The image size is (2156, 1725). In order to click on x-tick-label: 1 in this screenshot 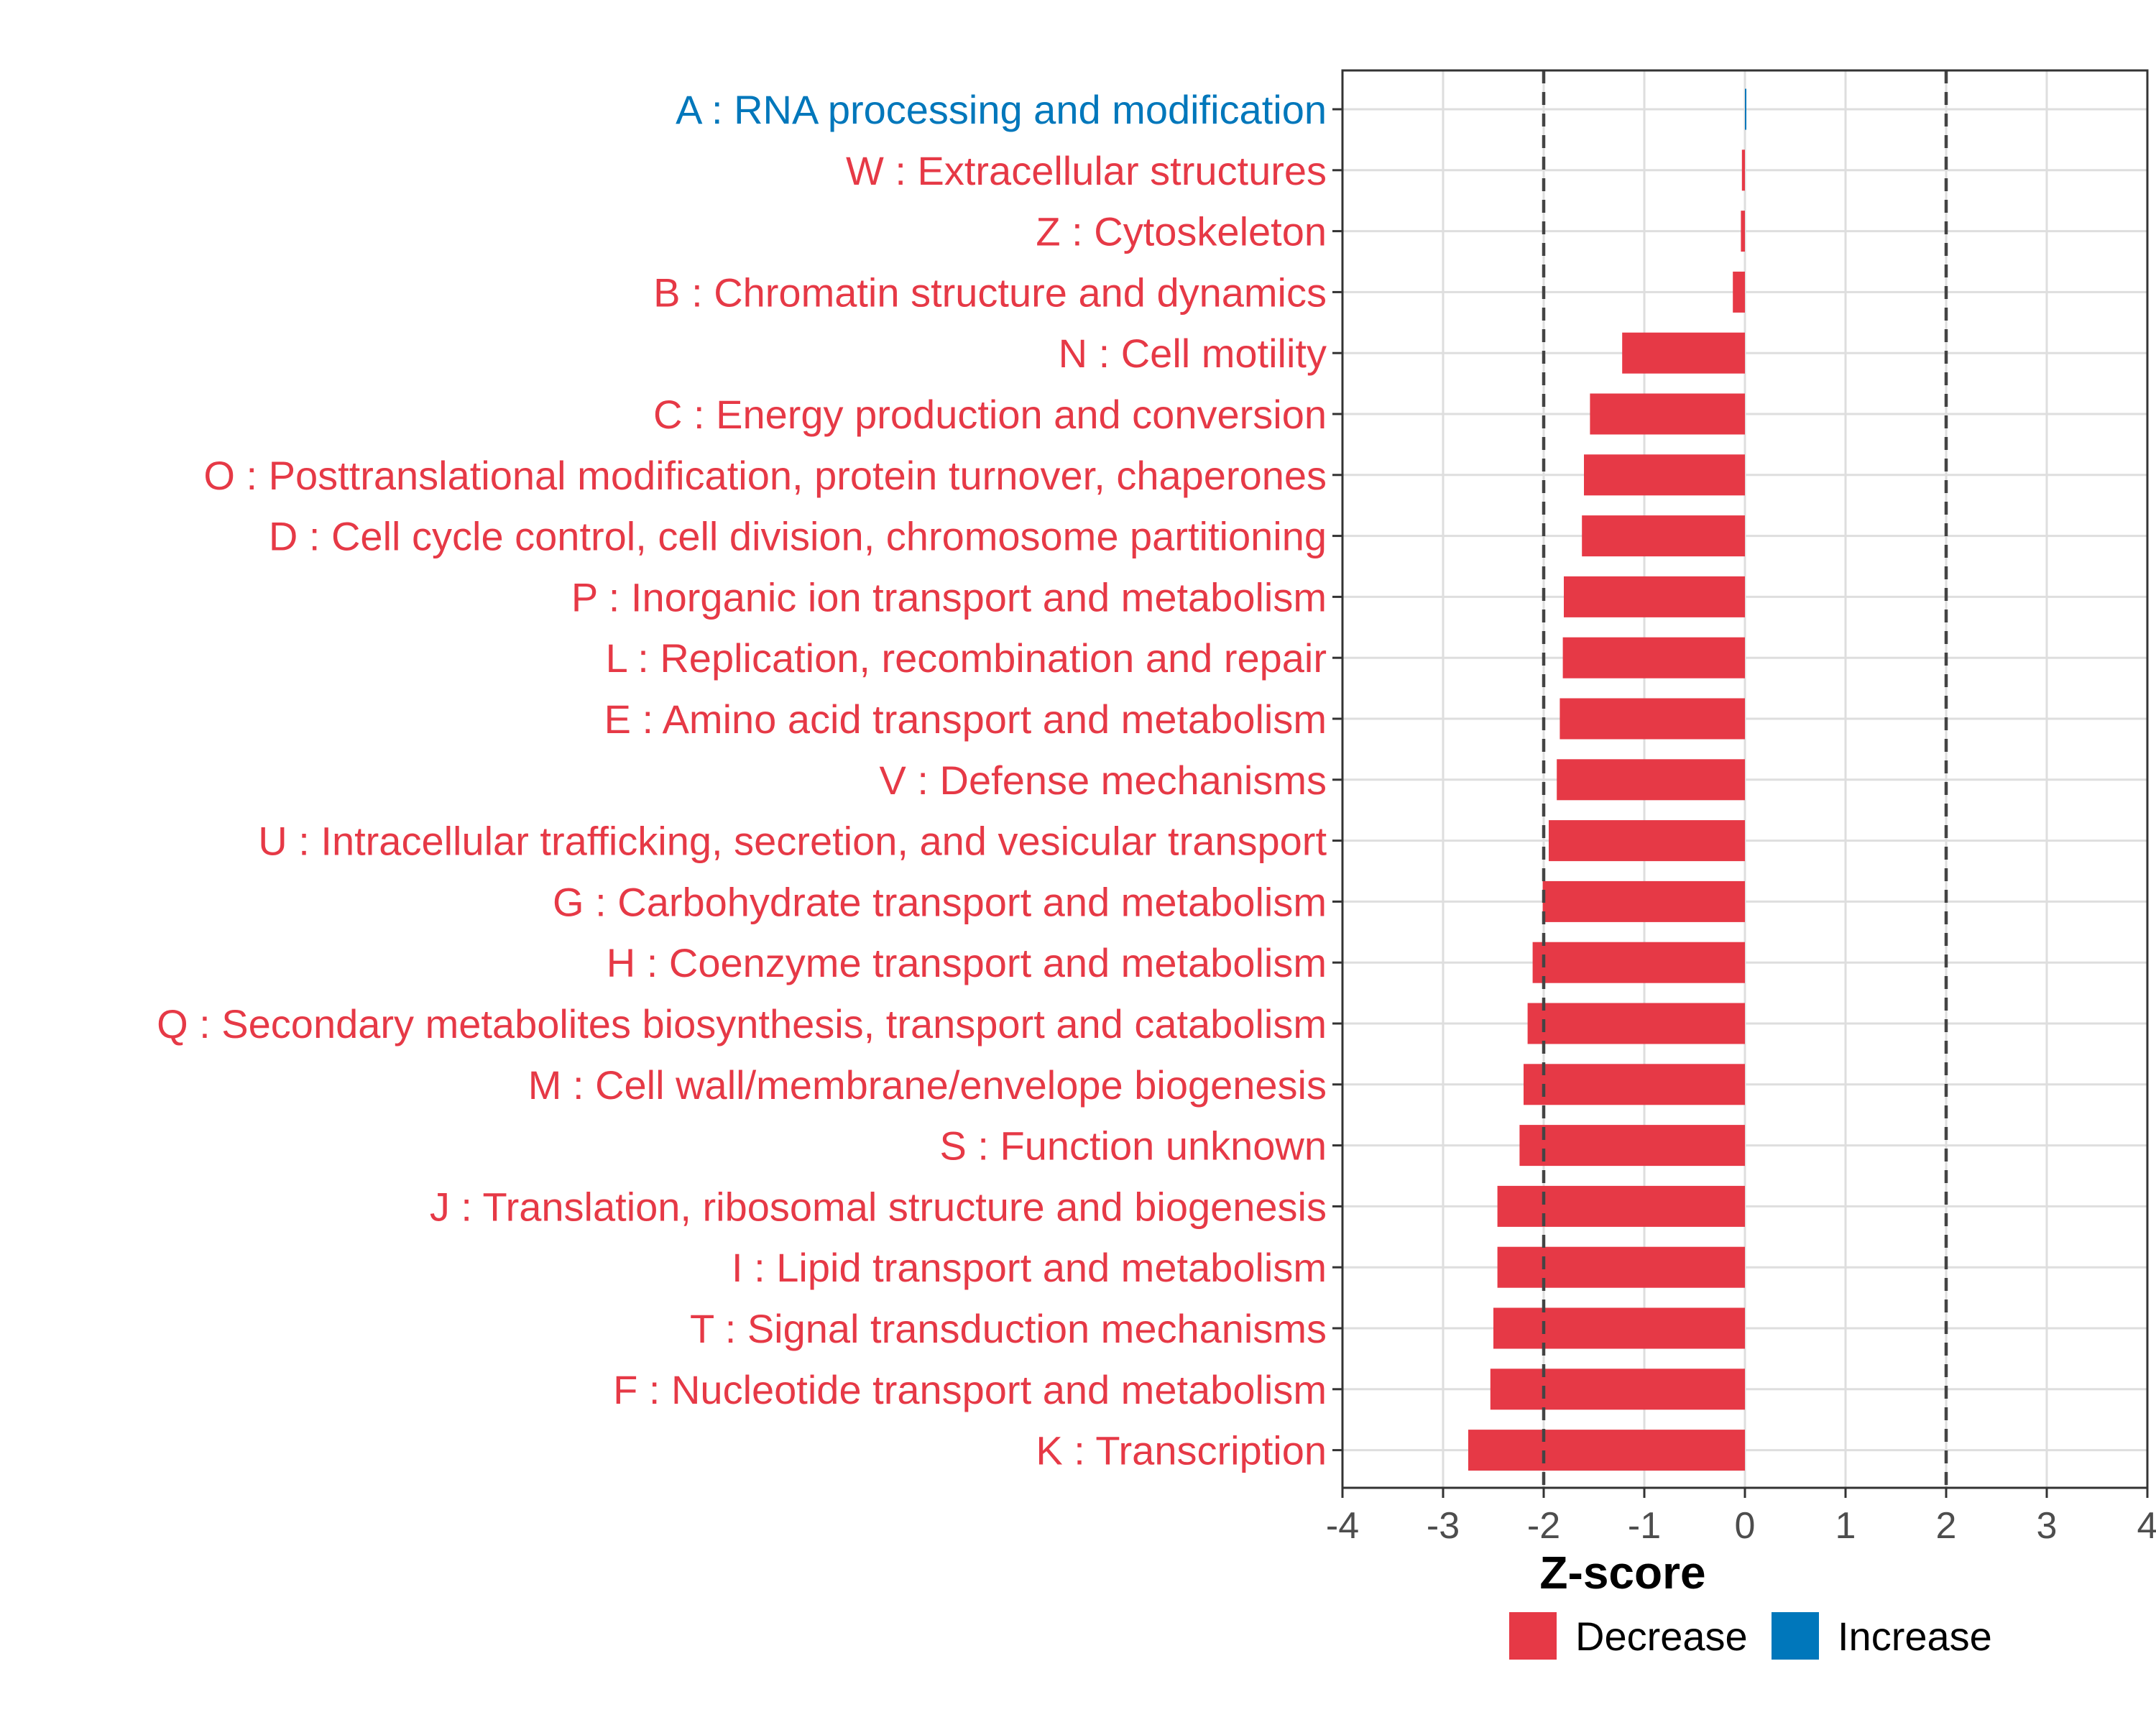, I will do `click(1845, 1526)`.